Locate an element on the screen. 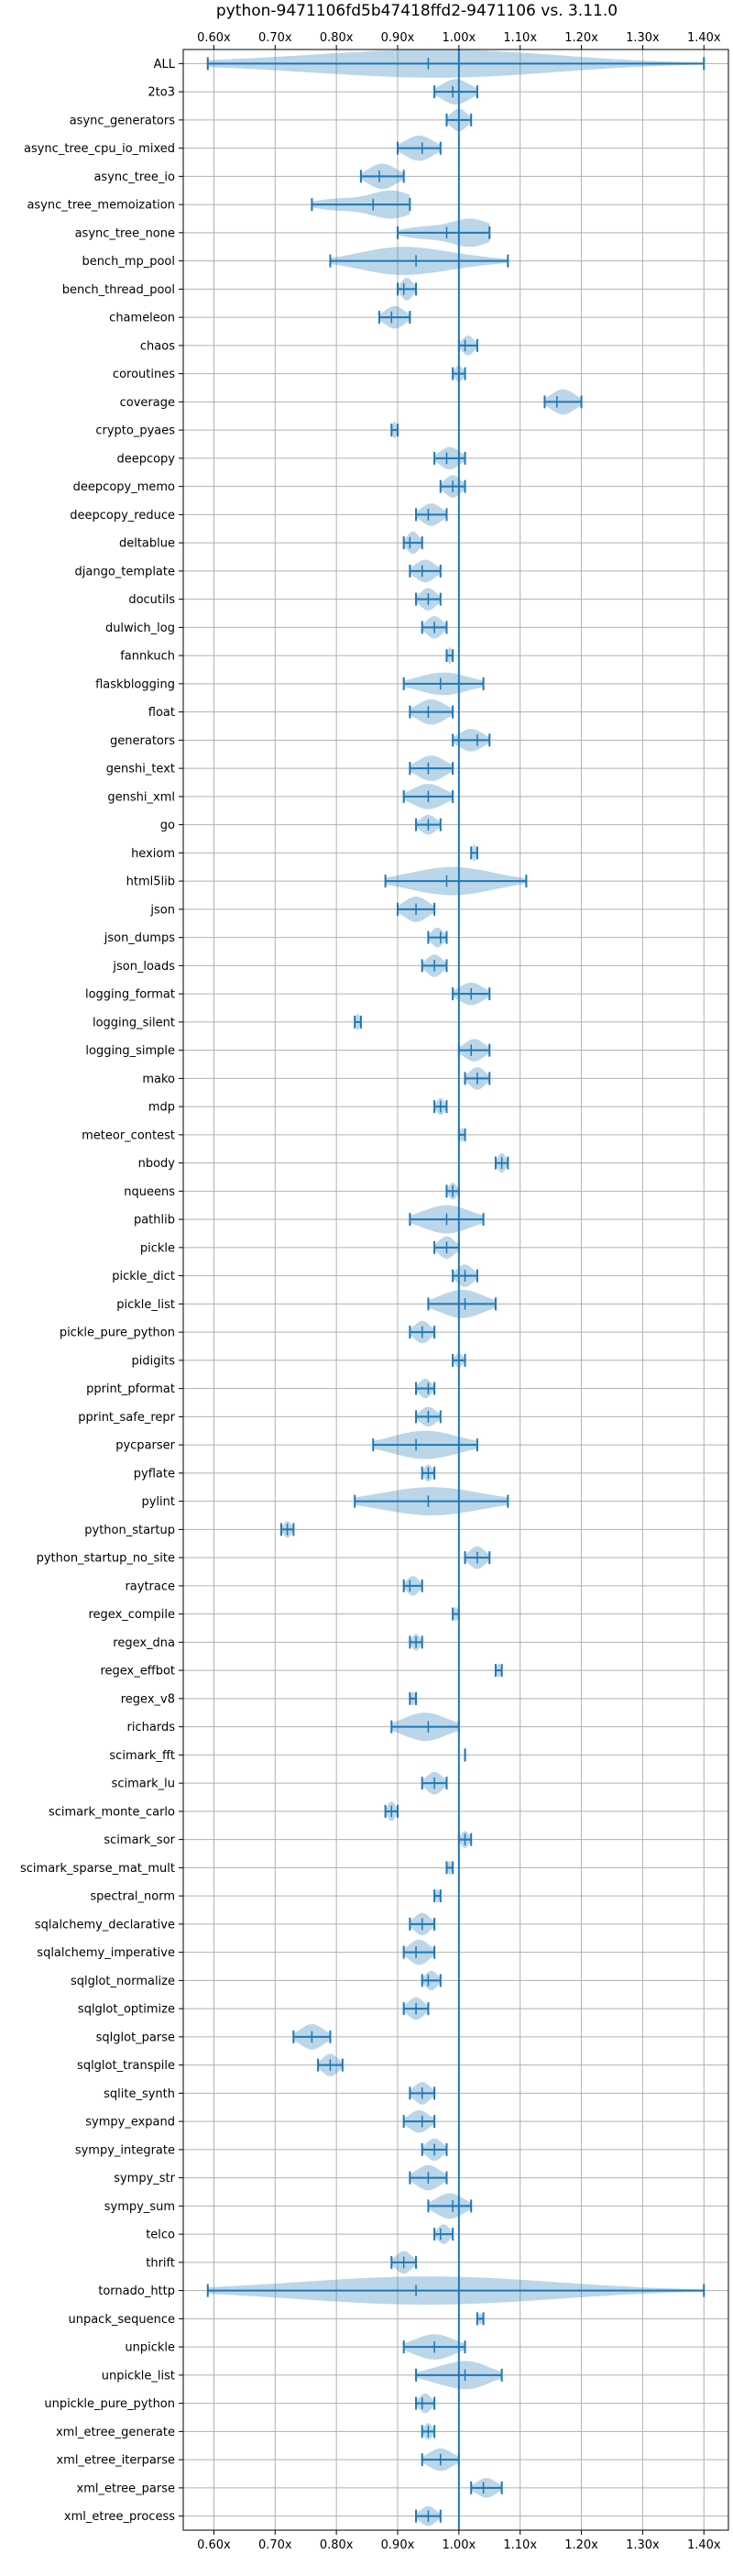 This screenshot has height=2576, width=733. category-label: mdp is located at coordinates (161, 1108).